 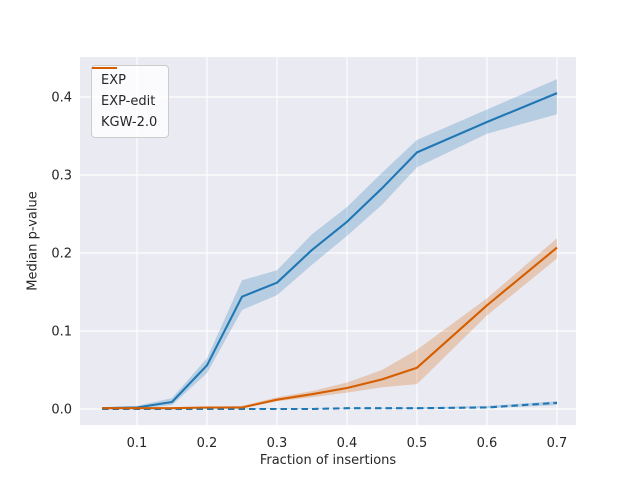 I want to click on x-tick-label: 0.3, so click(x=277, y=443).